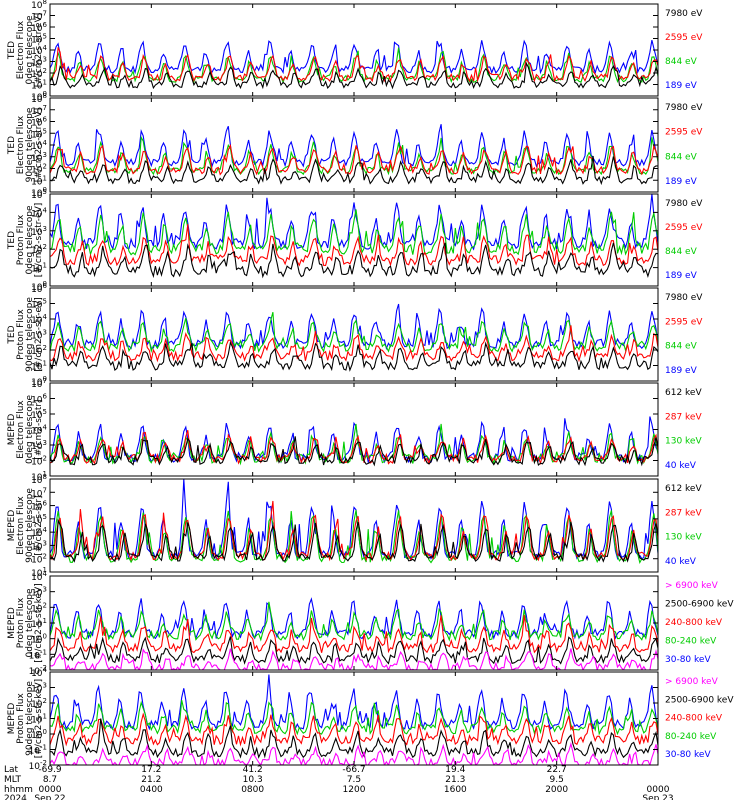 The image size is (750, 800). Describe the element at coordinates (684, 38) in the screenshot. I see `panel-1-legend-2: 2595 eV` at that location.